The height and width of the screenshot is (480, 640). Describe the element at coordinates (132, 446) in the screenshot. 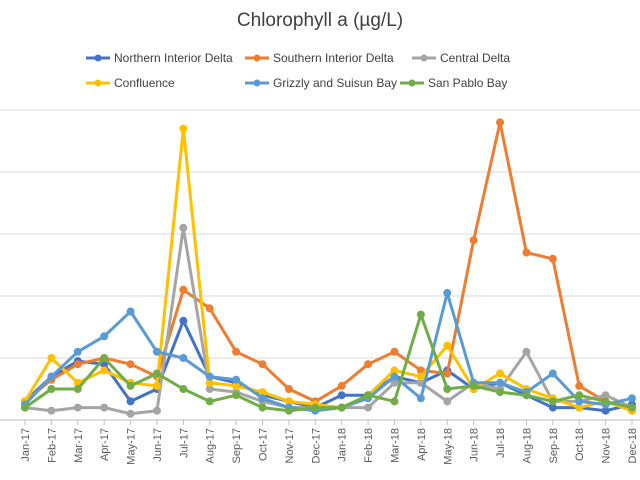

I see `x-tick-label: May-17` at that location.